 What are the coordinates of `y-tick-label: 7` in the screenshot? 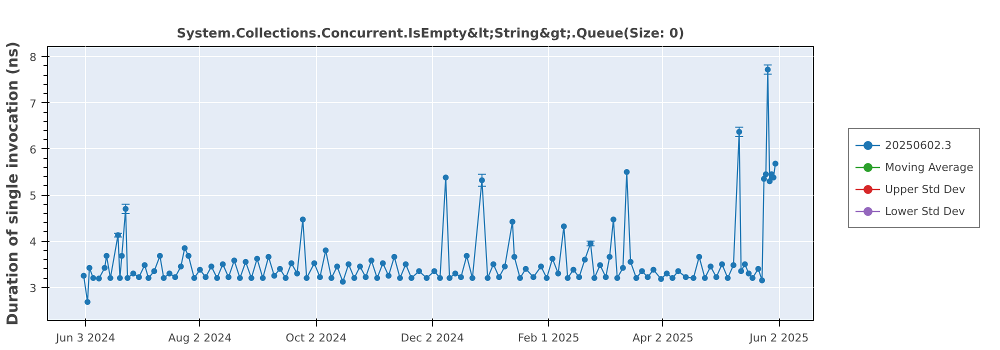 It's located at (33, 103).